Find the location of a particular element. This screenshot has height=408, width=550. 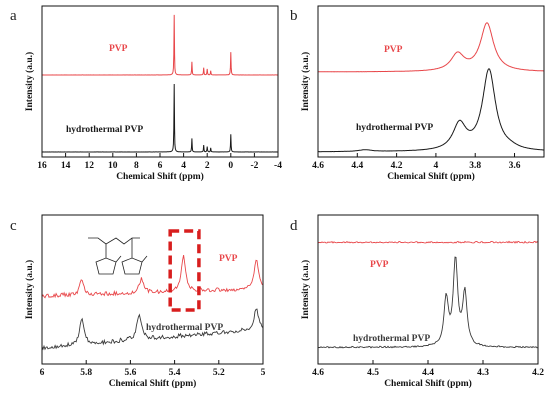

panel-letter: b is located at coordinates (294, 16).